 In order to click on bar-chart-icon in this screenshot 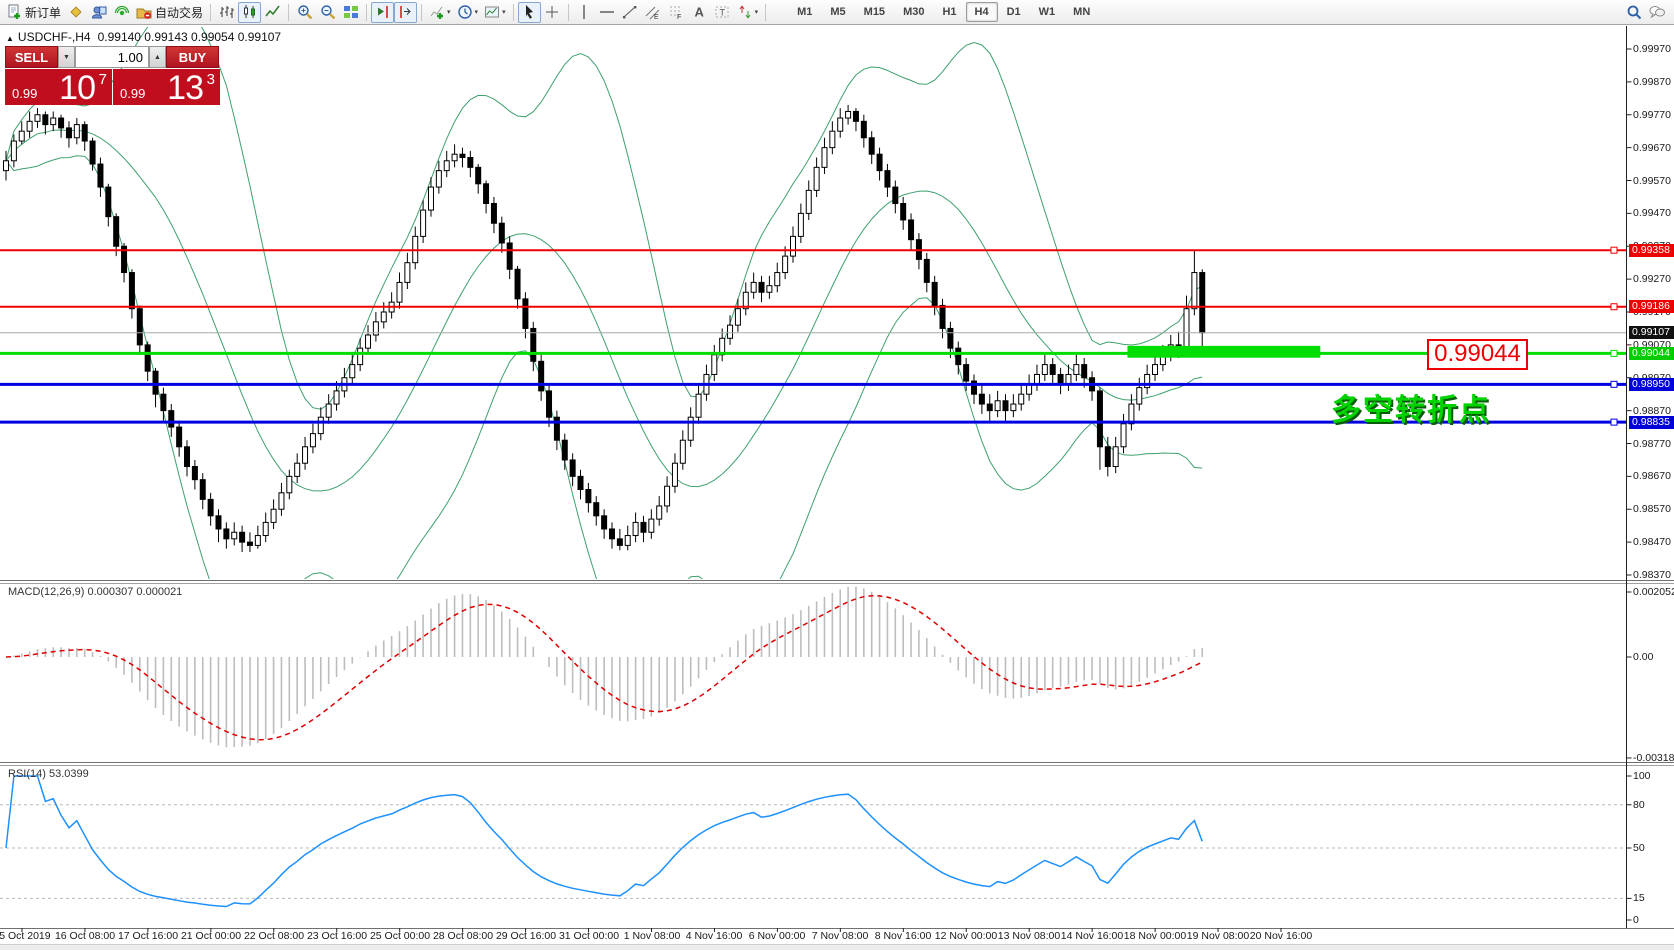, I will do `click(226, 12)`.